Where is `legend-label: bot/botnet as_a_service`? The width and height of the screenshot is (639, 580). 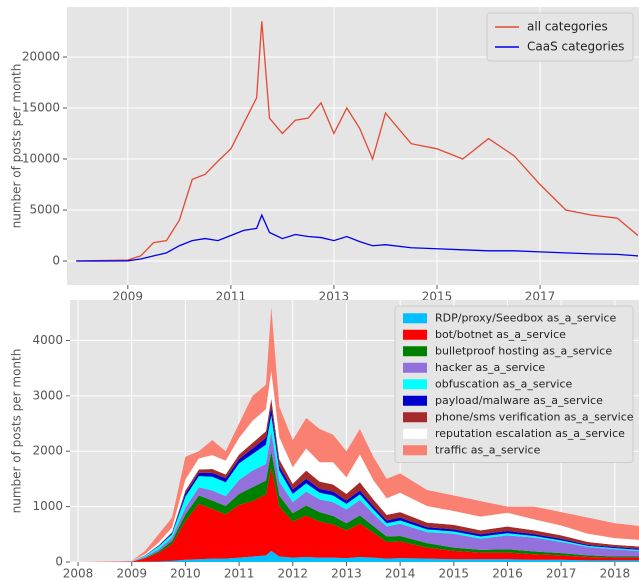
legend-label: bot/botnet as_a_service is located at coordinates (500, 334).